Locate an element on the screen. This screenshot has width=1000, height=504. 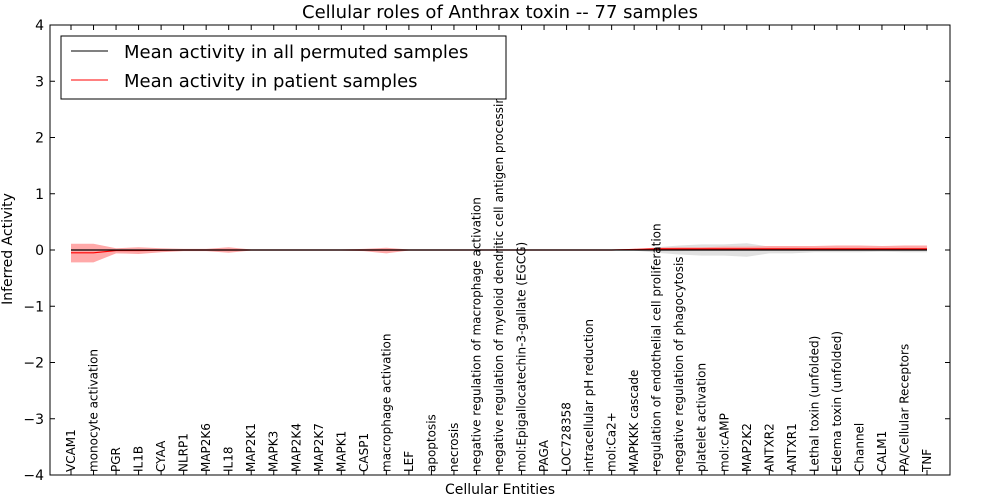
x-tick-label: mol:Epigallocatechin-3-gallate (EGCG) is located at coordinates (522, 357).